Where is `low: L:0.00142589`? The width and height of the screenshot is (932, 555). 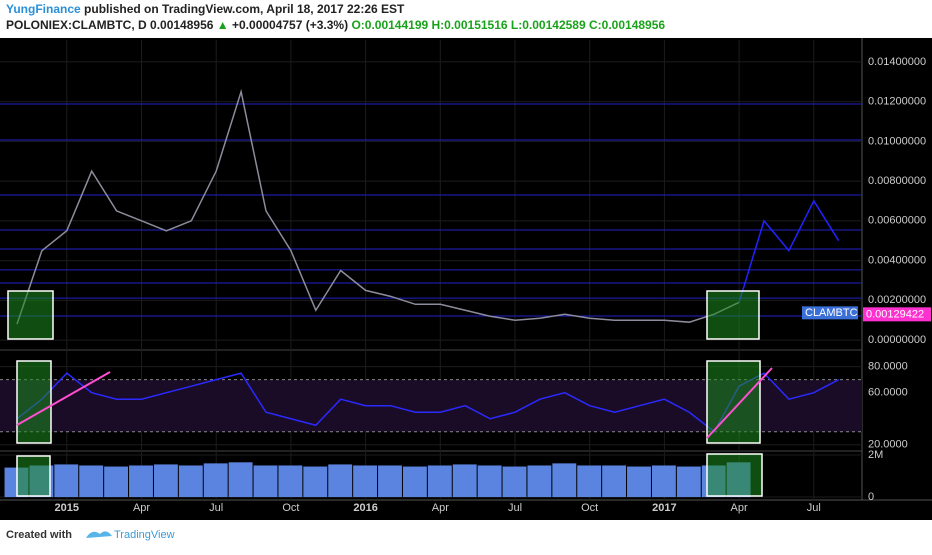 low: L:0.00142589 is located at coordinates (548, 25).